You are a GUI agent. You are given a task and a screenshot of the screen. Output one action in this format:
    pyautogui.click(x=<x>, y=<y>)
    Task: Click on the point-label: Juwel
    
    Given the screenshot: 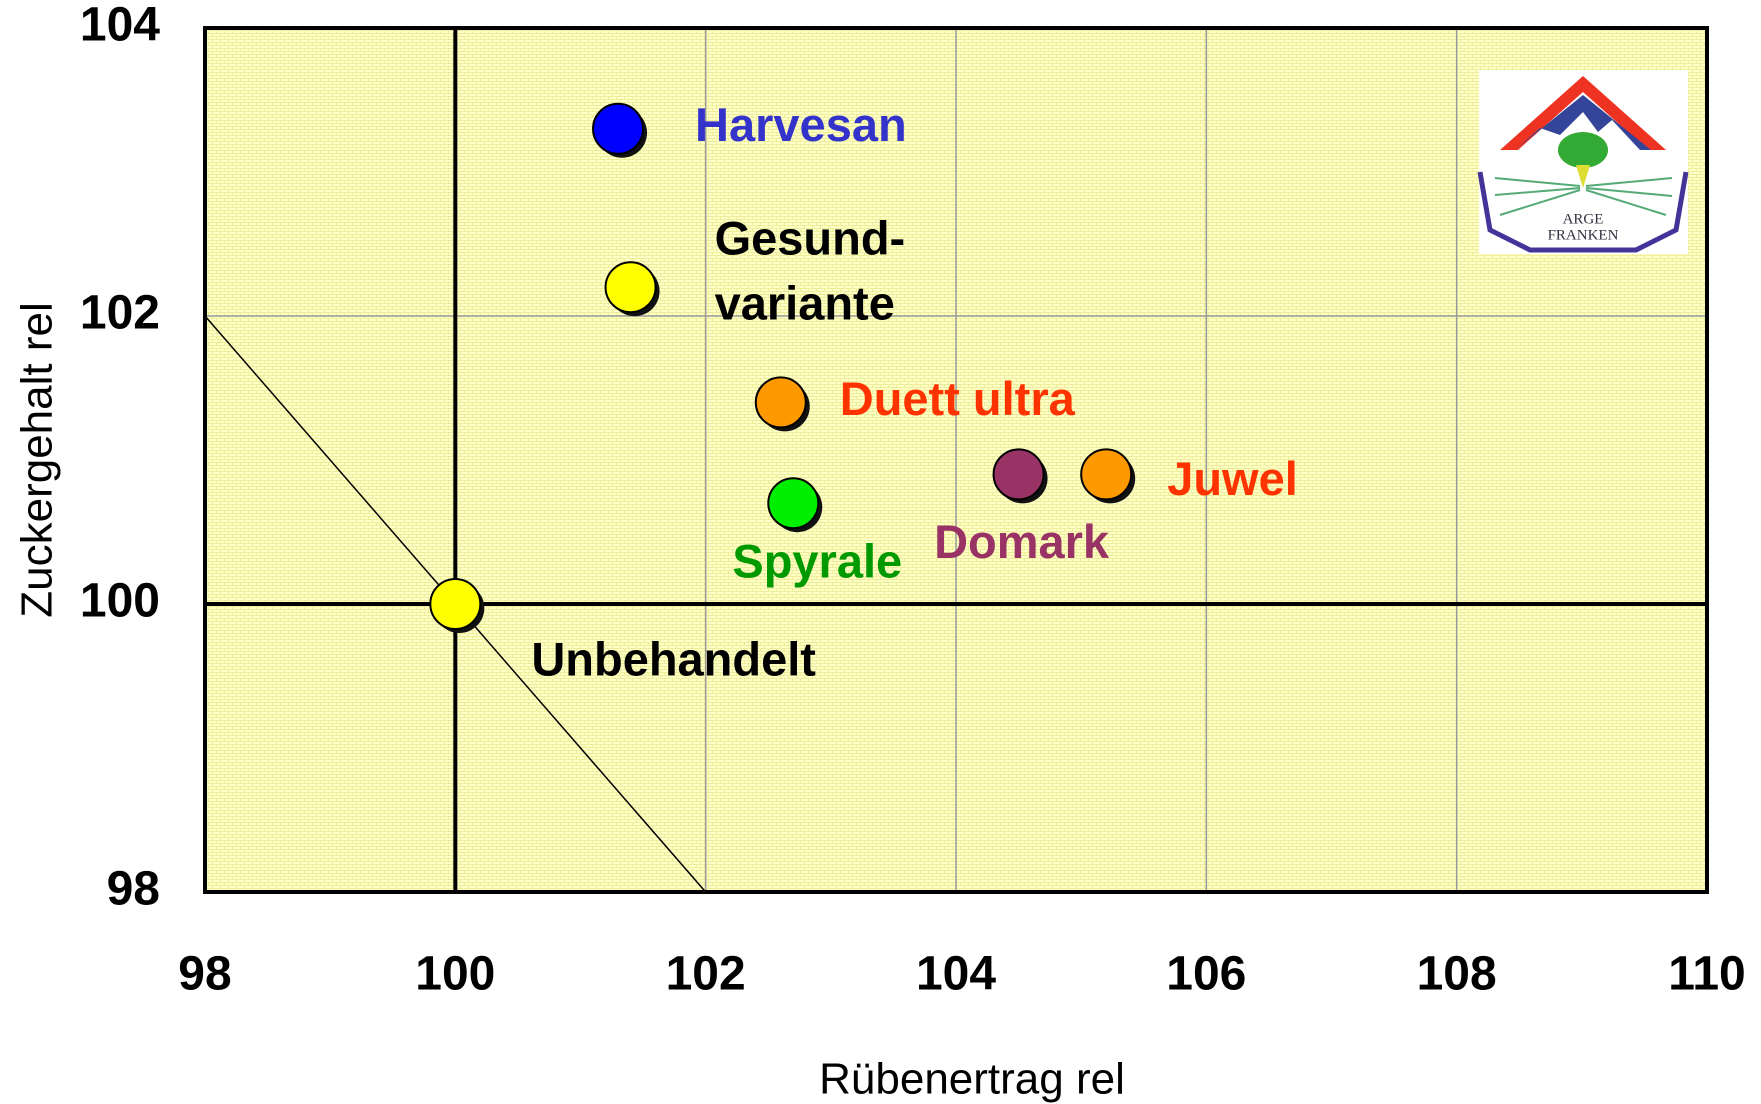 What is the action you would take?
    pyautogui.click(x=1232, y=478)
    